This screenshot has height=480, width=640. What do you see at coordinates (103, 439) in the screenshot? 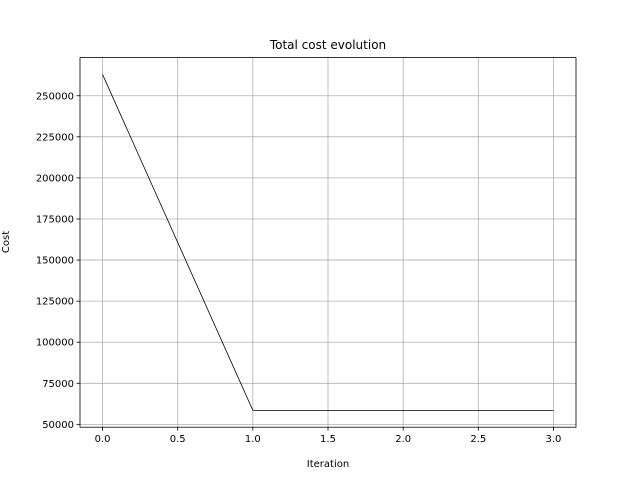
I see `x-tick-label: 0.0` at bounding box center [103, 439].